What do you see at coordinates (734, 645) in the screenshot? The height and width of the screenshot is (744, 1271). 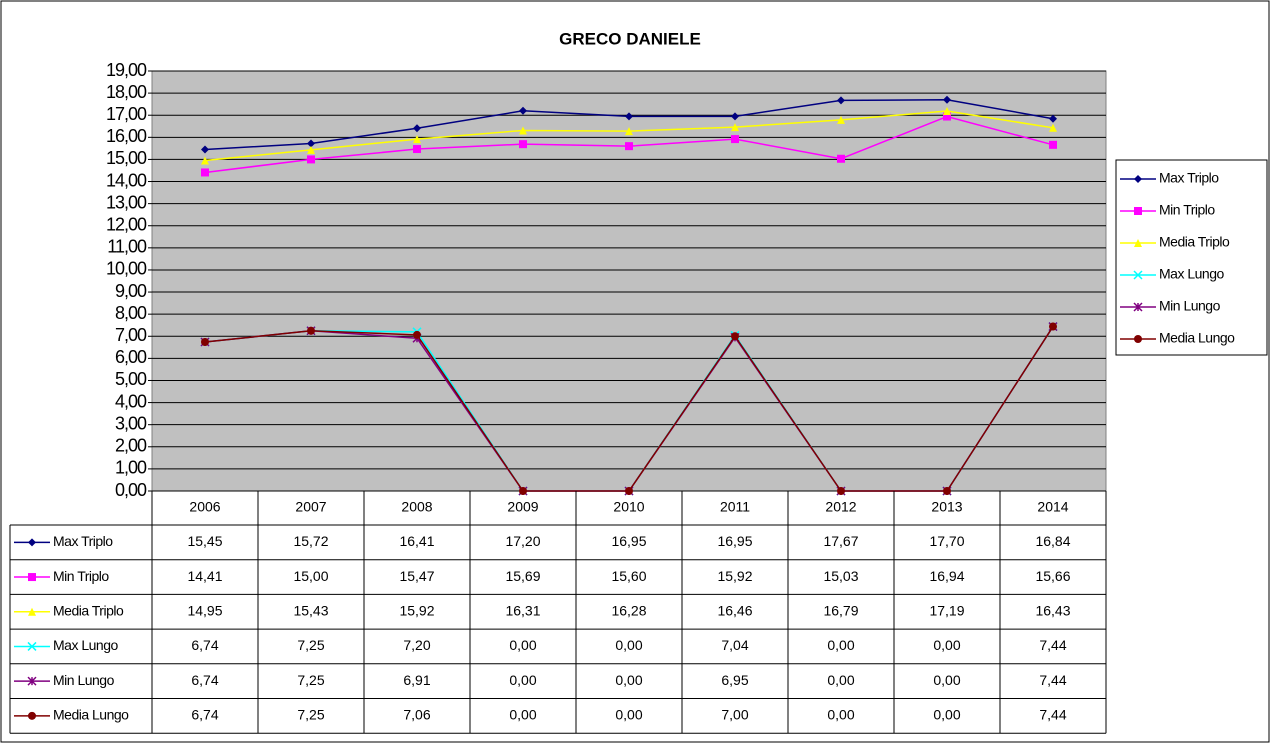 I see `table-cell: 7,04` at bounding box center [734, 645].